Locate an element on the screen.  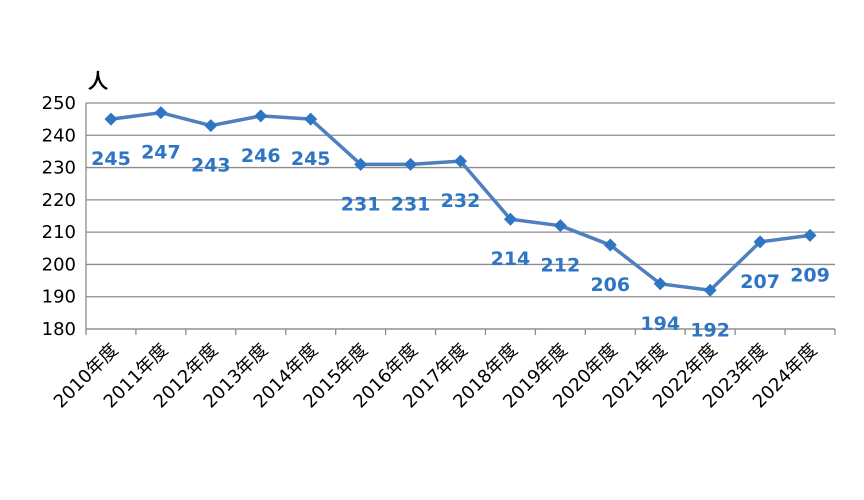
data-label: 246 is located at coordinates (261, 156).